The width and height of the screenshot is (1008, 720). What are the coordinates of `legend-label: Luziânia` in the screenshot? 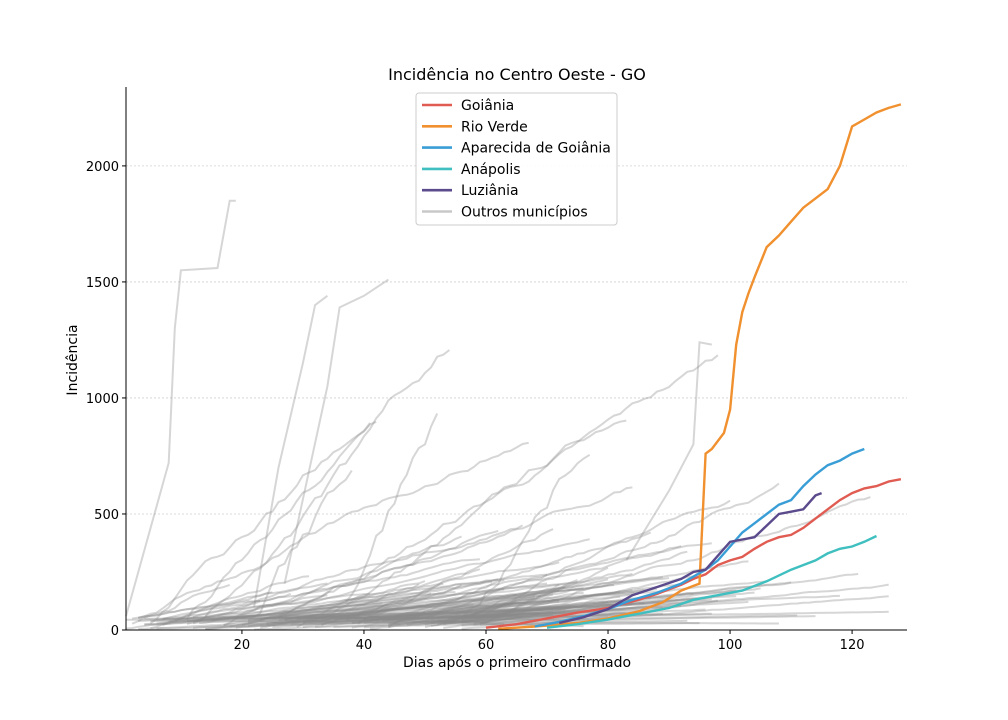 It's located at (490, 191).